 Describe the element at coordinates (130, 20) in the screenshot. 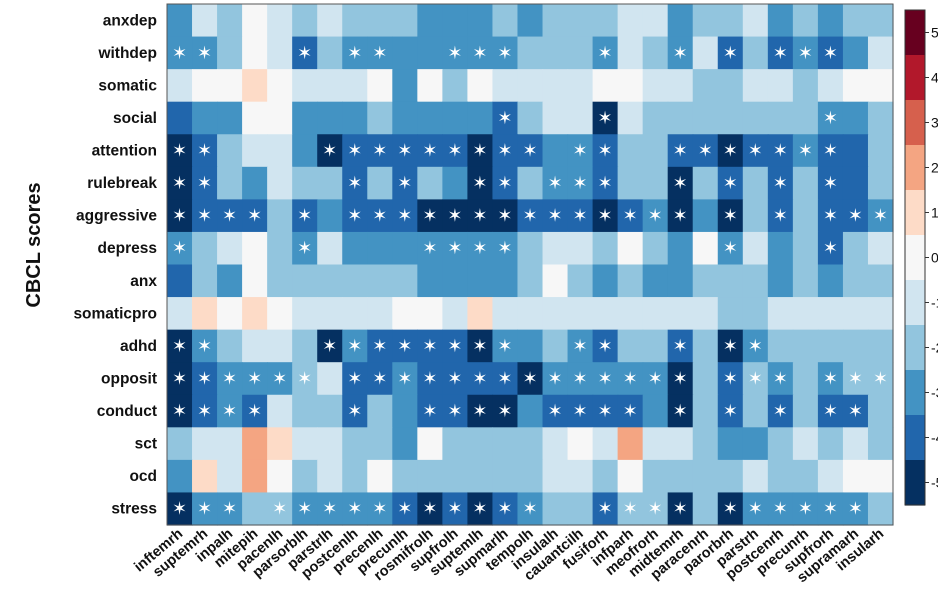

I see `row-label: anxdep` at that location.